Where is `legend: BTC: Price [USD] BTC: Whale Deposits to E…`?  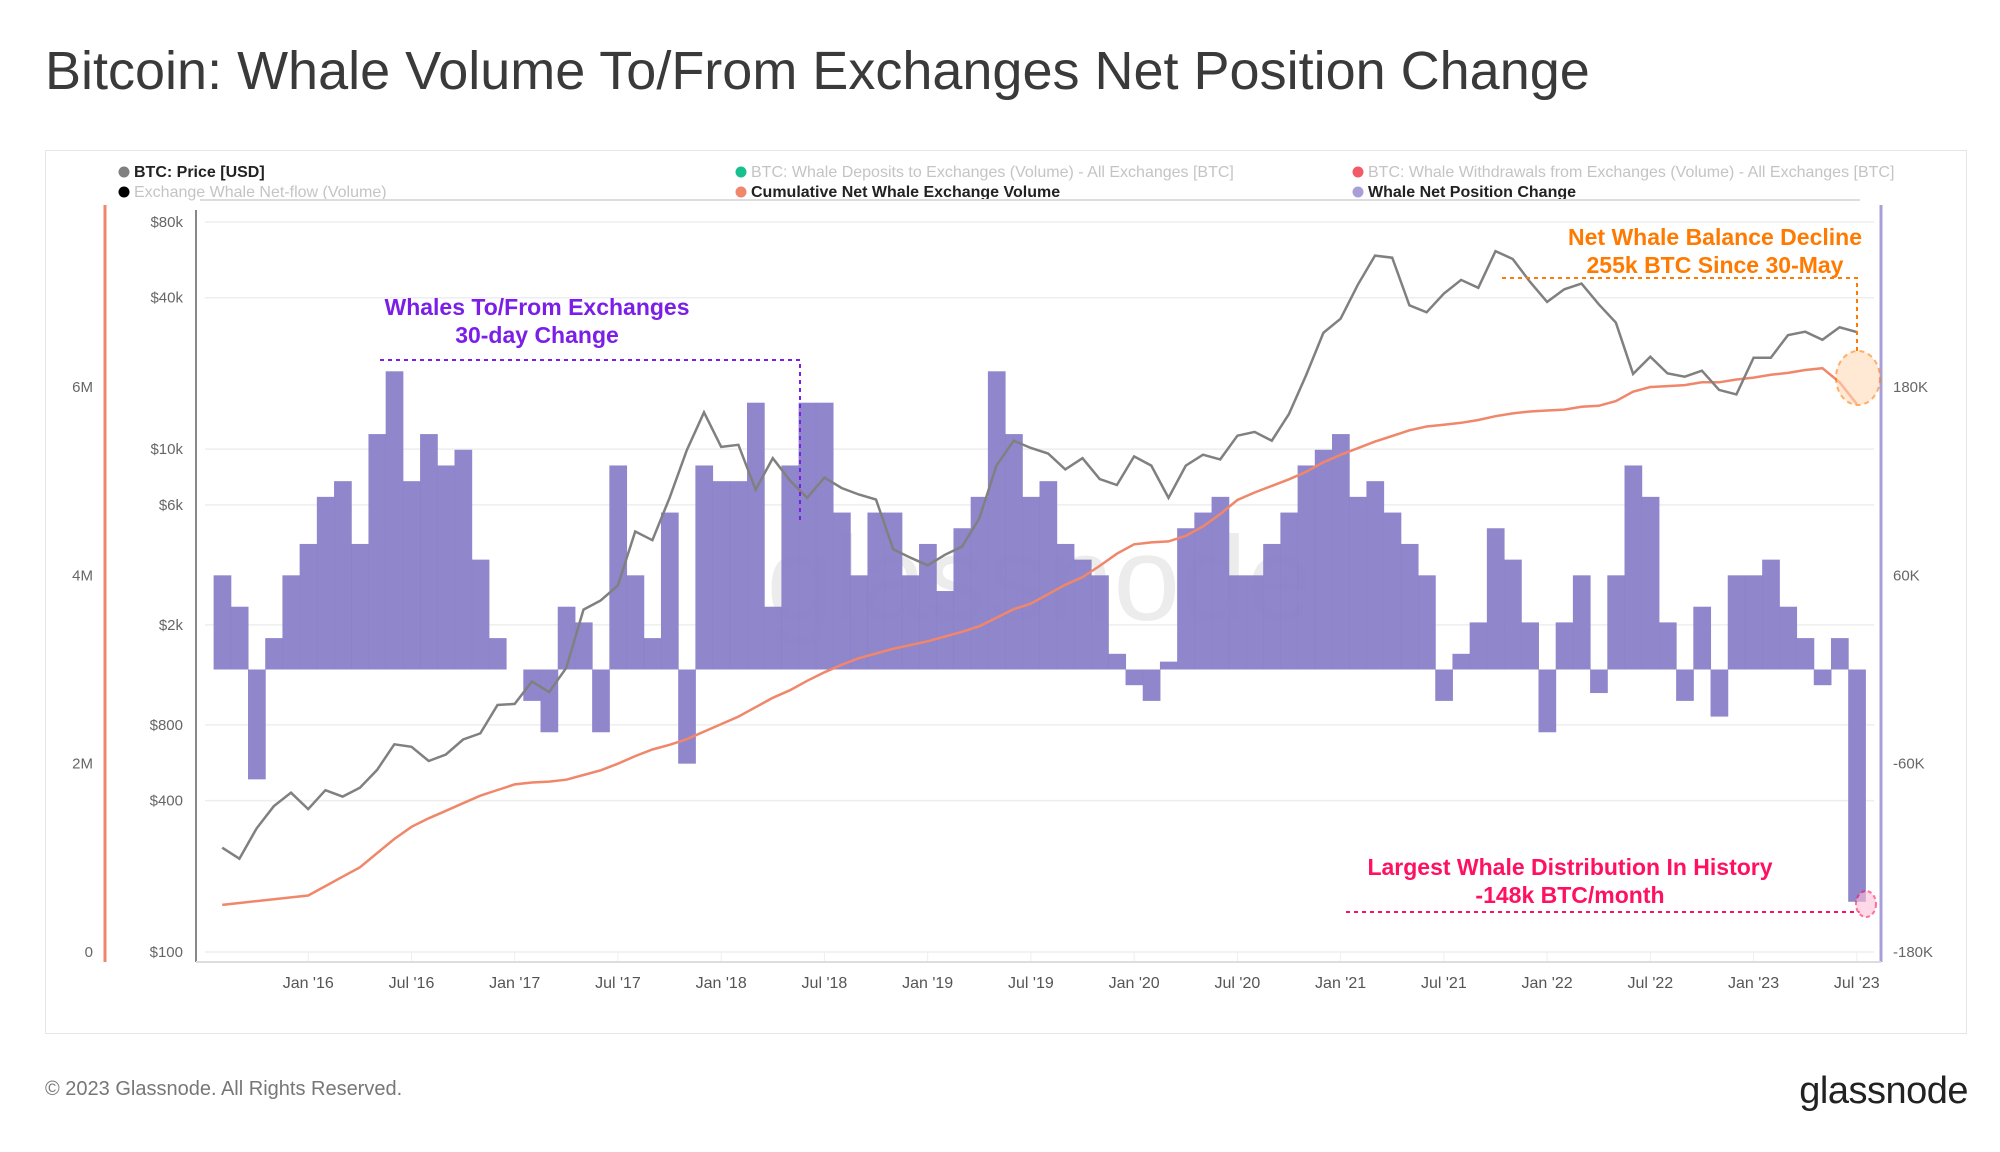
legend: BTC: Price [USD] BTC: Whale Deposits to E… is located at coordinates (1006, 182).